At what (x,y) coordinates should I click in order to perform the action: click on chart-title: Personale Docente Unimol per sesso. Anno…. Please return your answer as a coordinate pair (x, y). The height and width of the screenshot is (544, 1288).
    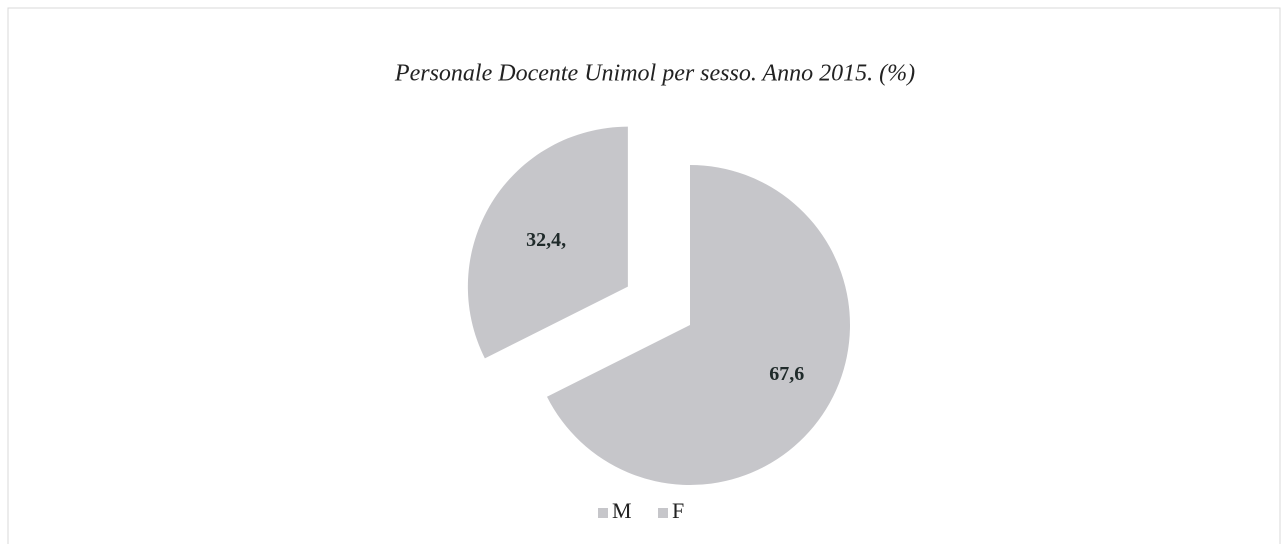
    Looking at the image, I should click on (654, 74).